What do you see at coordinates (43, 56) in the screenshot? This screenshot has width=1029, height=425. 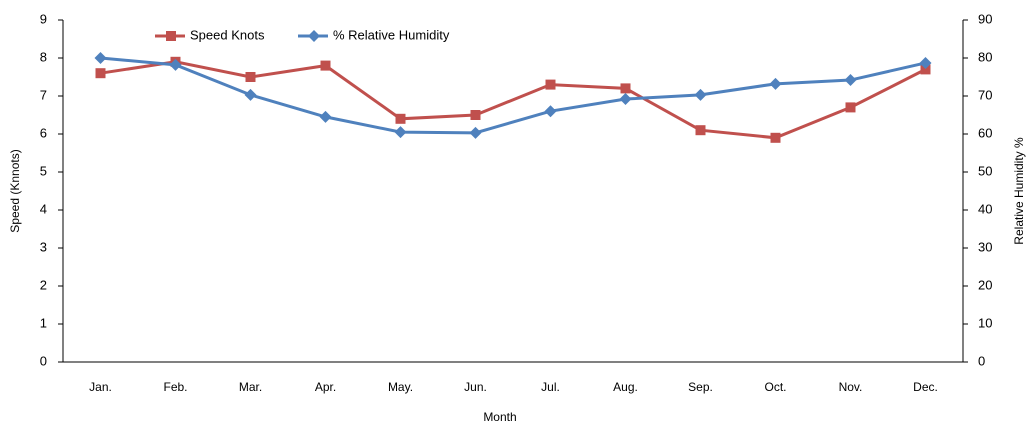 I see `y-tick-label: 8` at bounding box center [43, 56].